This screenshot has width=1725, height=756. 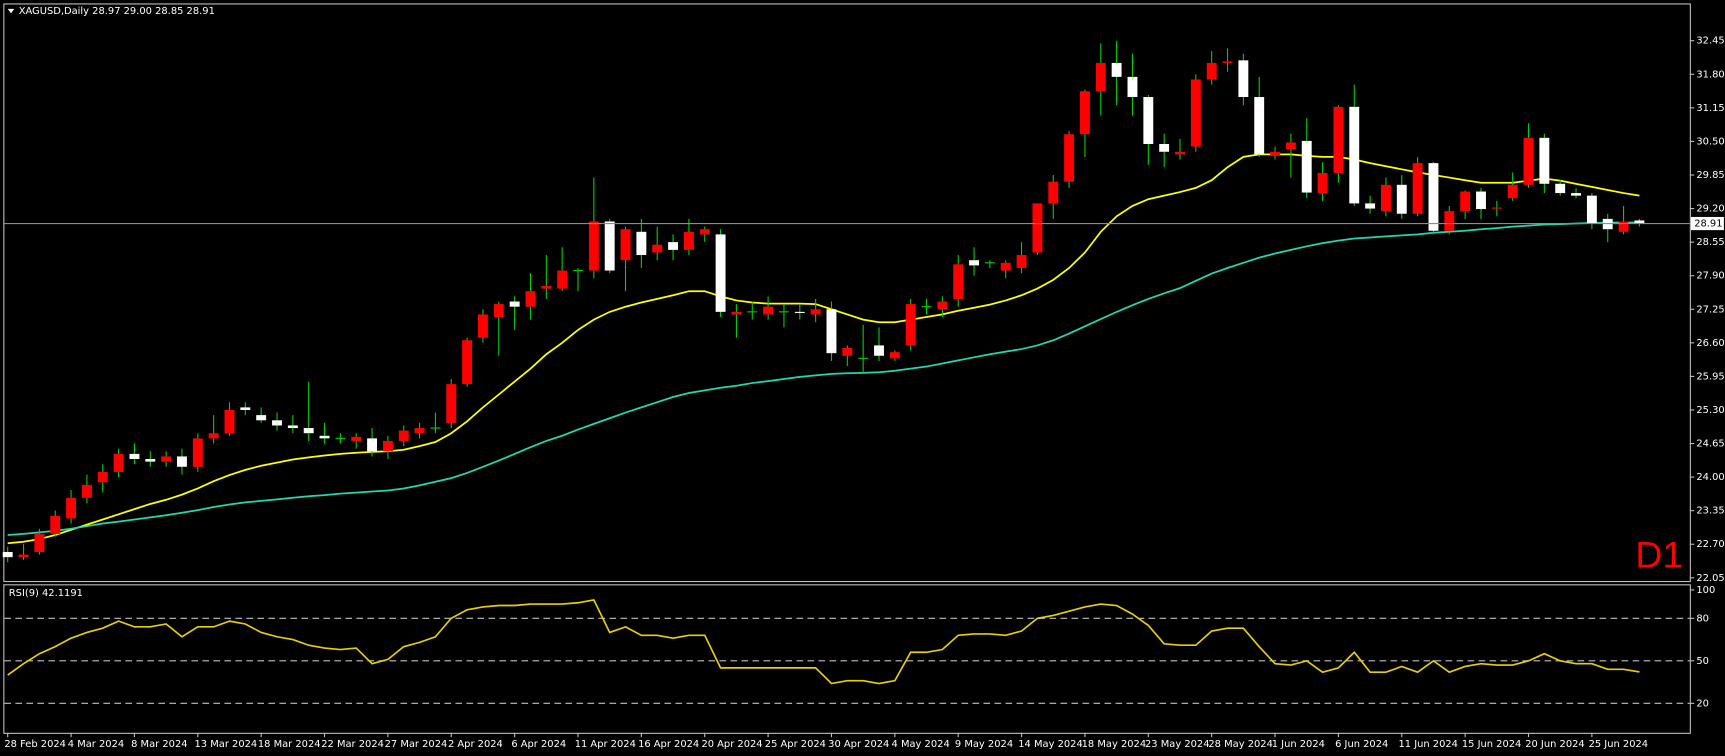 I want to click on rsi-line, so click(x=823, y=641).